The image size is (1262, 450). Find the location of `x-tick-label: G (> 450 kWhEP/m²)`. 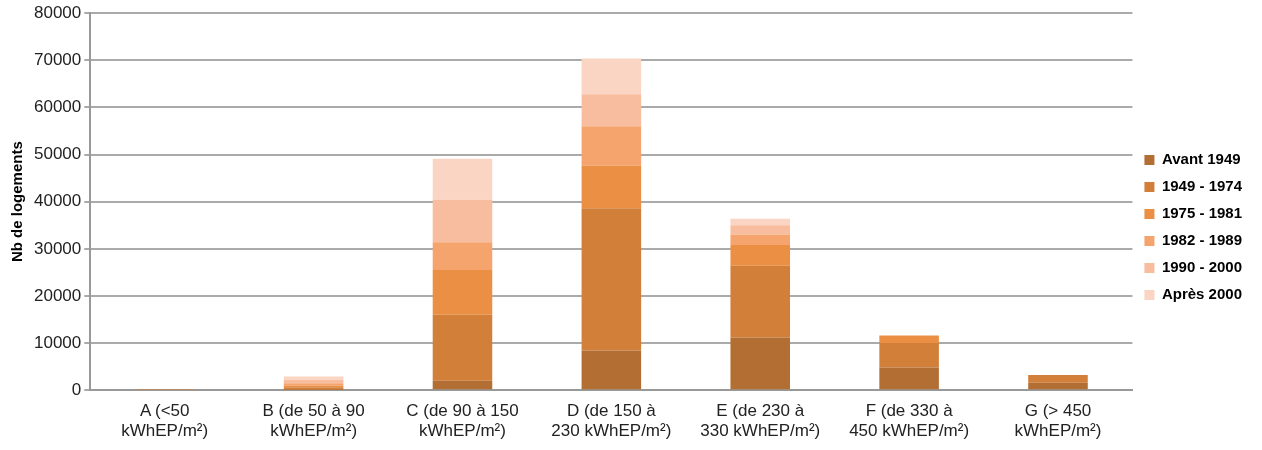

x-tick-label: G (> 450 kWhEP/m²) is located at coordinates (1058, 421).